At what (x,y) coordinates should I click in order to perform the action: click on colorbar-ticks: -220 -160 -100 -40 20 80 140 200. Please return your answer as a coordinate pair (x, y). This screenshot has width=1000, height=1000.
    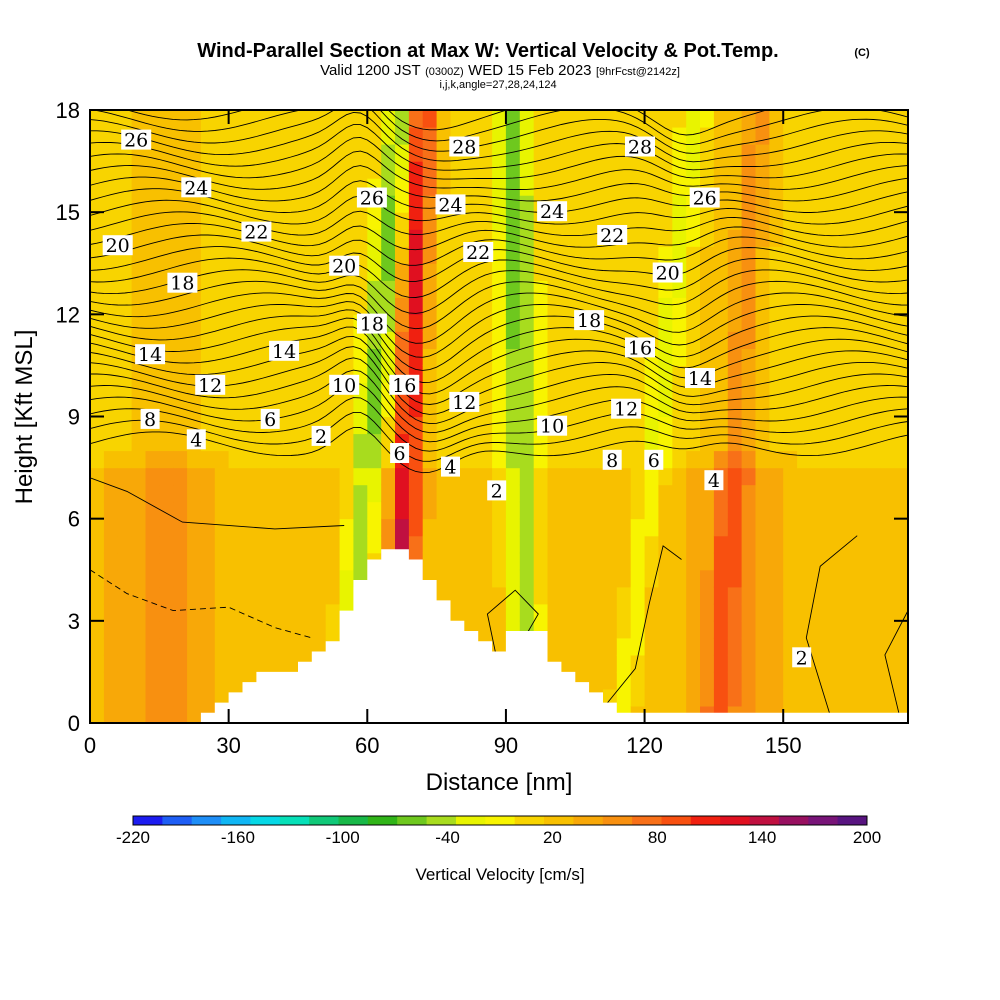
    Looking at the image, I should click on (498, 837).